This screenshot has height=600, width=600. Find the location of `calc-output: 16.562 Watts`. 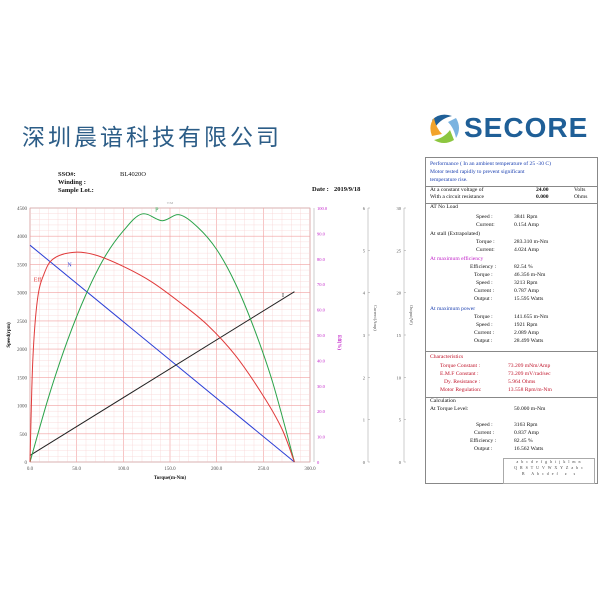

calc-output: 16.562 Watts is located at coordinates (529, 449).